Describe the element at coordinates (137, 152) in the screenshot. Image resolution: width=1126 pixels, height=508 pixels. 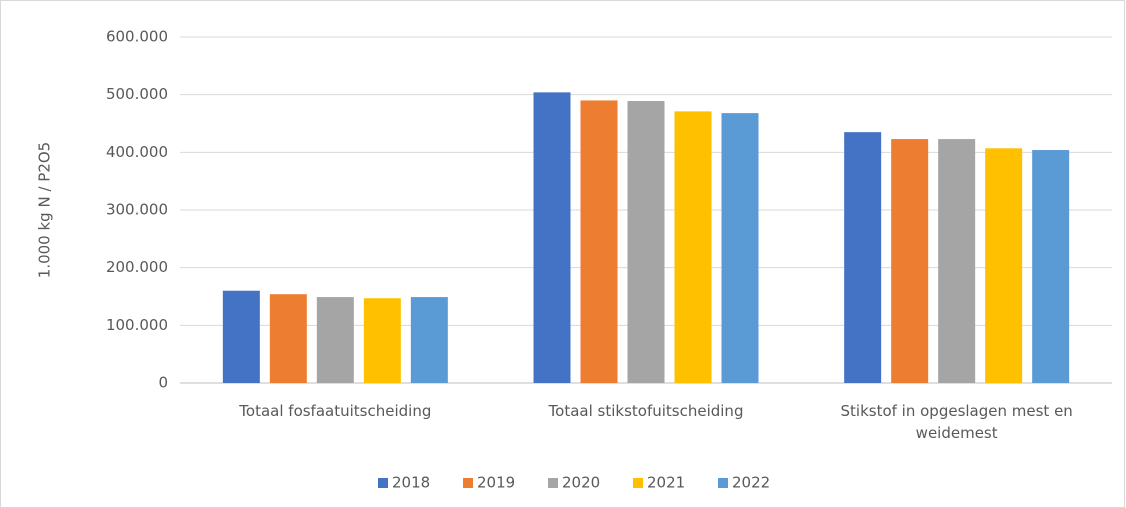
I see `y-tick-label: 400.000` at that location.